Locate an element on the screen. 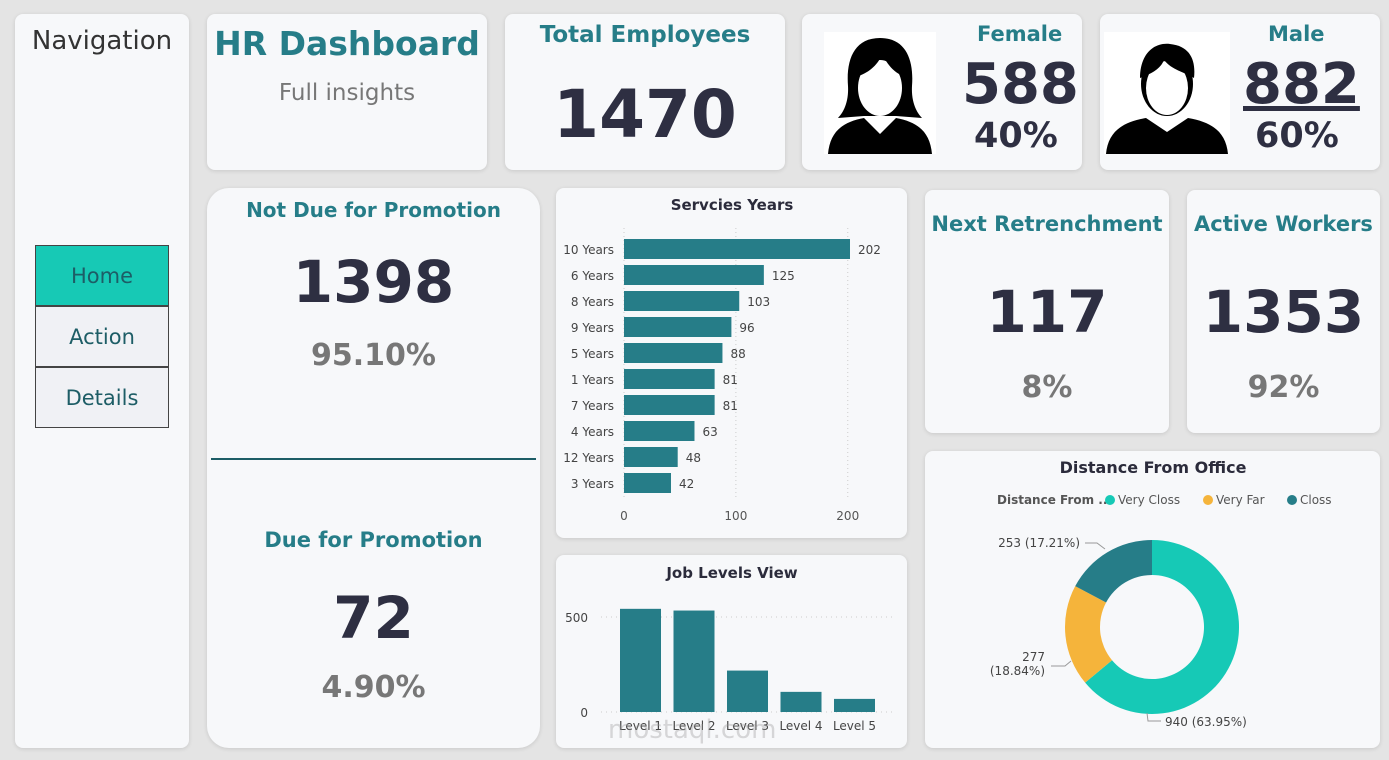  x-tick-label: 100 is located at coordinates (735, 516).